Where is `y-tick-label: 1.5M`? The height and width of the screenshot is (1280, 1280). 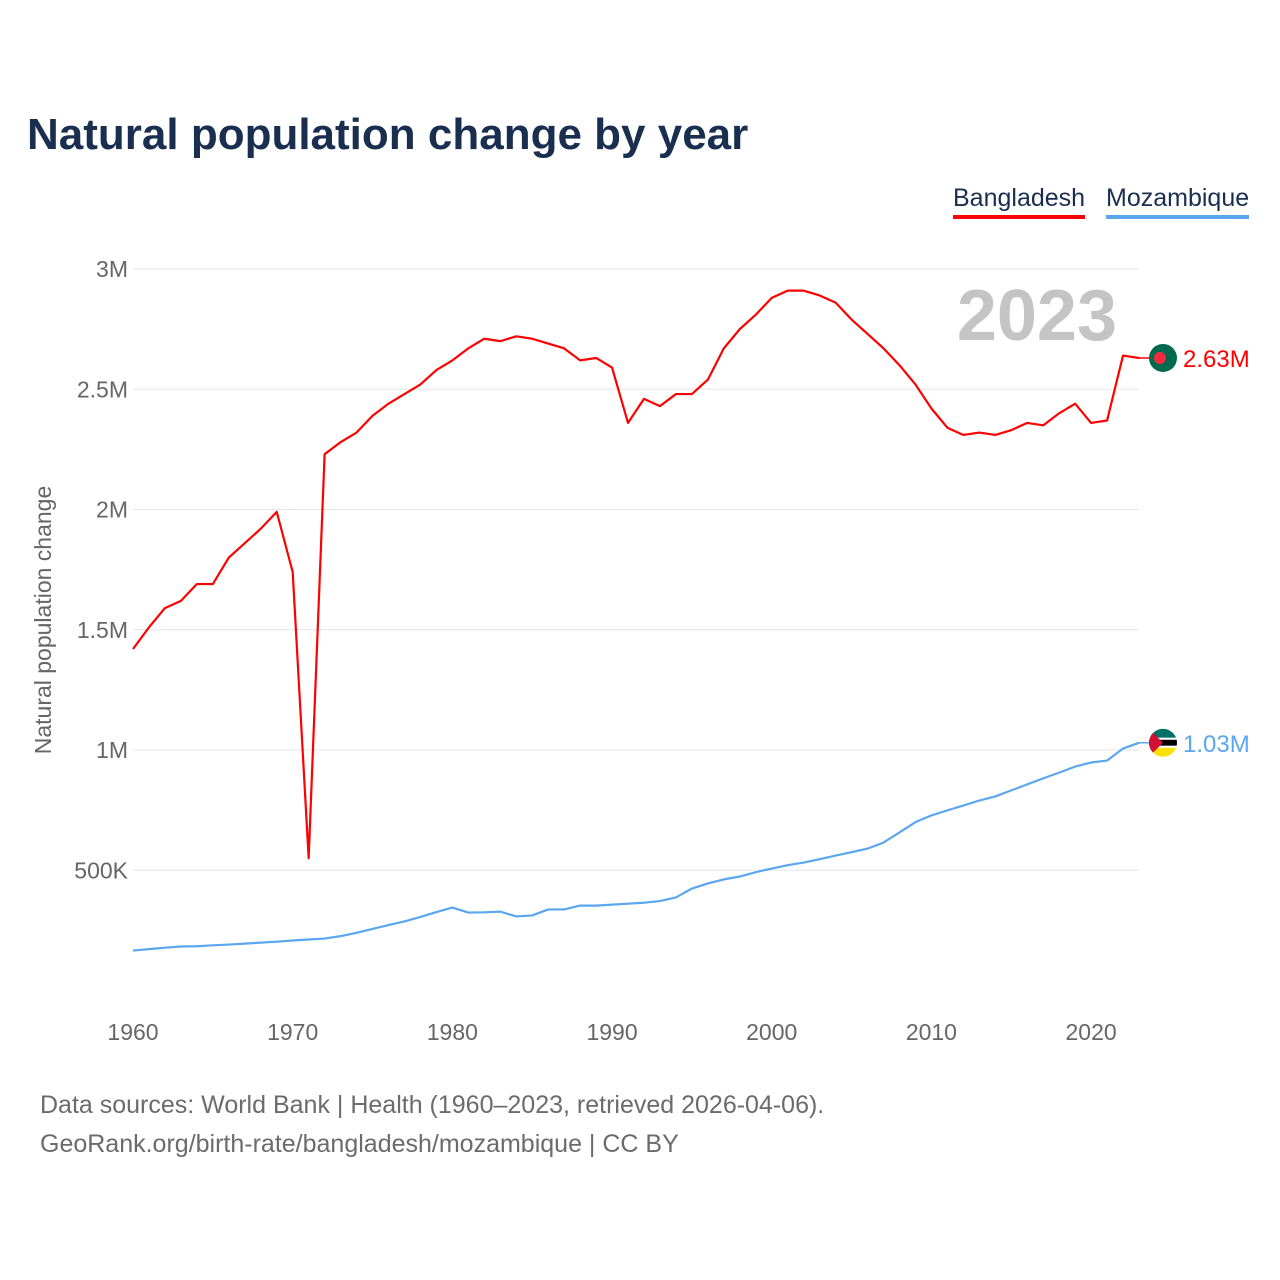 y-tick-label: 1.5M is located at coordinates (102, 630).